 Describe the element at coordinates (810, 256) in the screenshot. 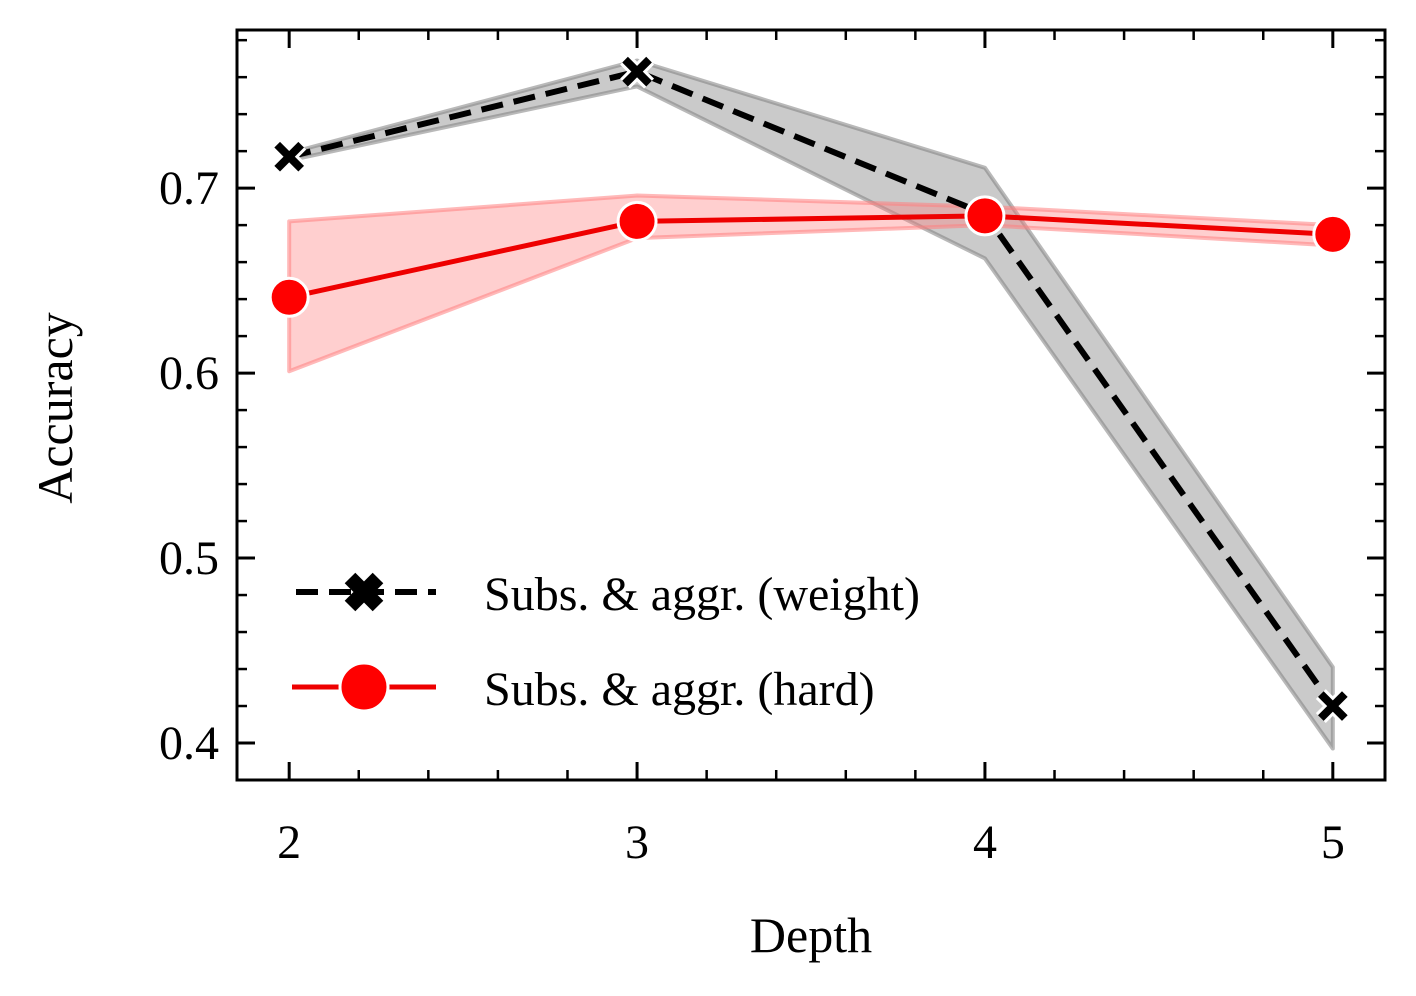

I see `line-hard` at that location.